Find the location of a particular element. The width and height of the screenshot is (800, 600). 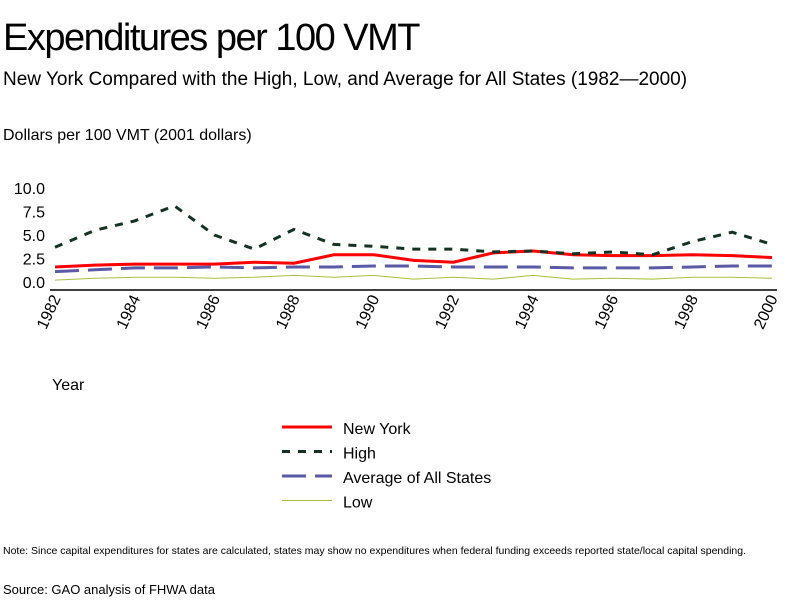

chart-title: Expenditures per 100 VMT is located at coordinates (211, 38).